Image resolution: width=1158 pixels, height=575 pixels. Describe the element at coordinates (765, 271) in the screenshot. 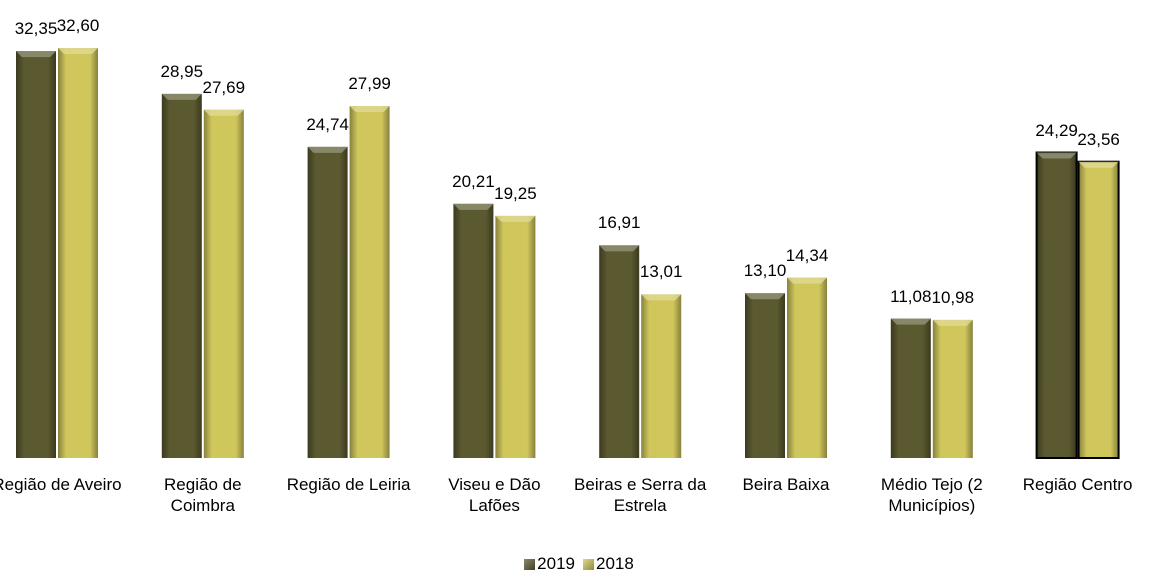

I see `value-label: 13,10` at that location.